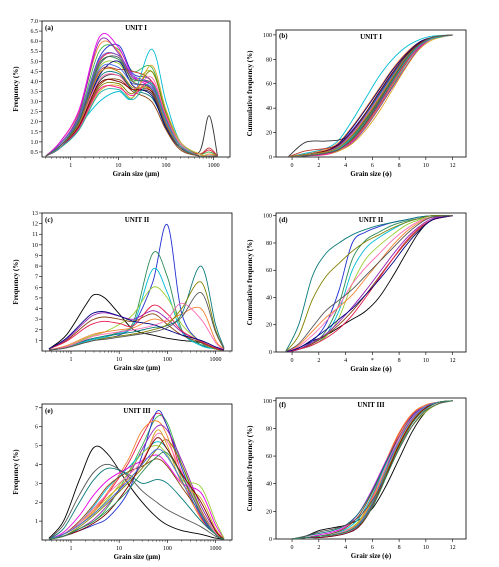 The width and height of the screenshot is (499, 567). What do you see at coordinates (137, 411) in the screenshot?
I see `chart-title: UNIT III` at bounding box center [137, 411].